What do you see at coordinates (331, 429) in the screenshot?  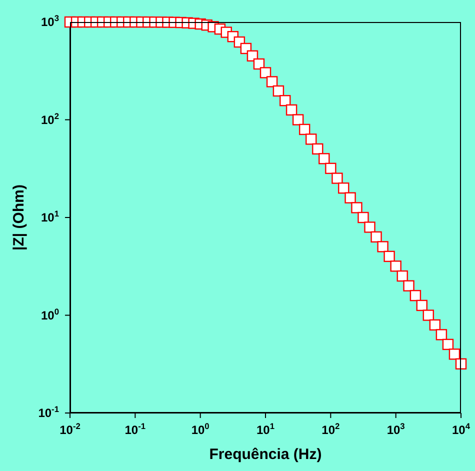 I see `x-tick-label: 10$^{2}$` at bounding box center [331, 429].